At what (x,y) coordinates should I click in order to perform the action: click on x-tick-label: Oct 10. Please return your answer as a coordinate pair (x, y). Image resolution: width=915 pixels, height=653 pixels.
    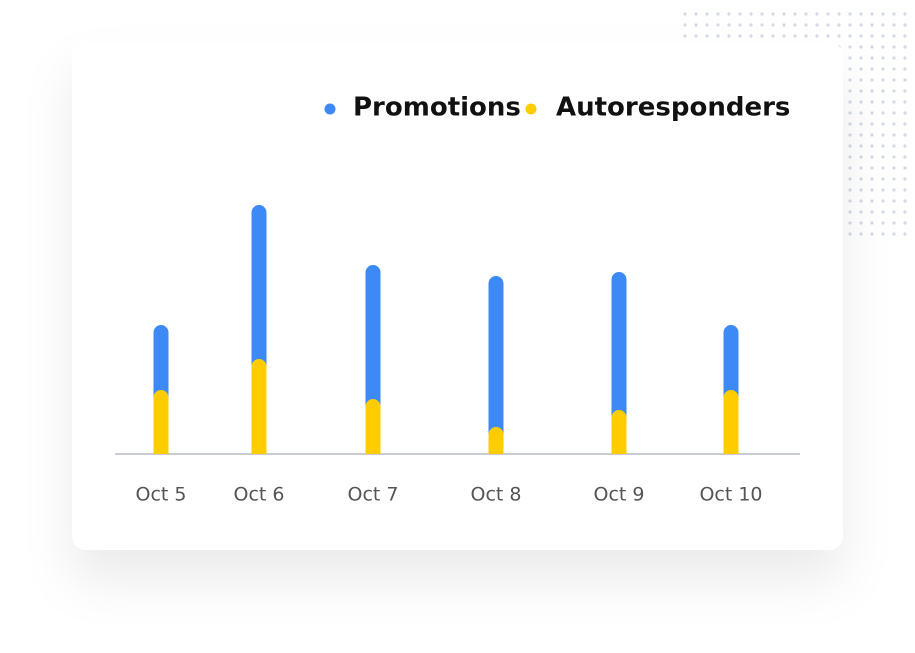
    Looking at the image, I should click on (730, 495).